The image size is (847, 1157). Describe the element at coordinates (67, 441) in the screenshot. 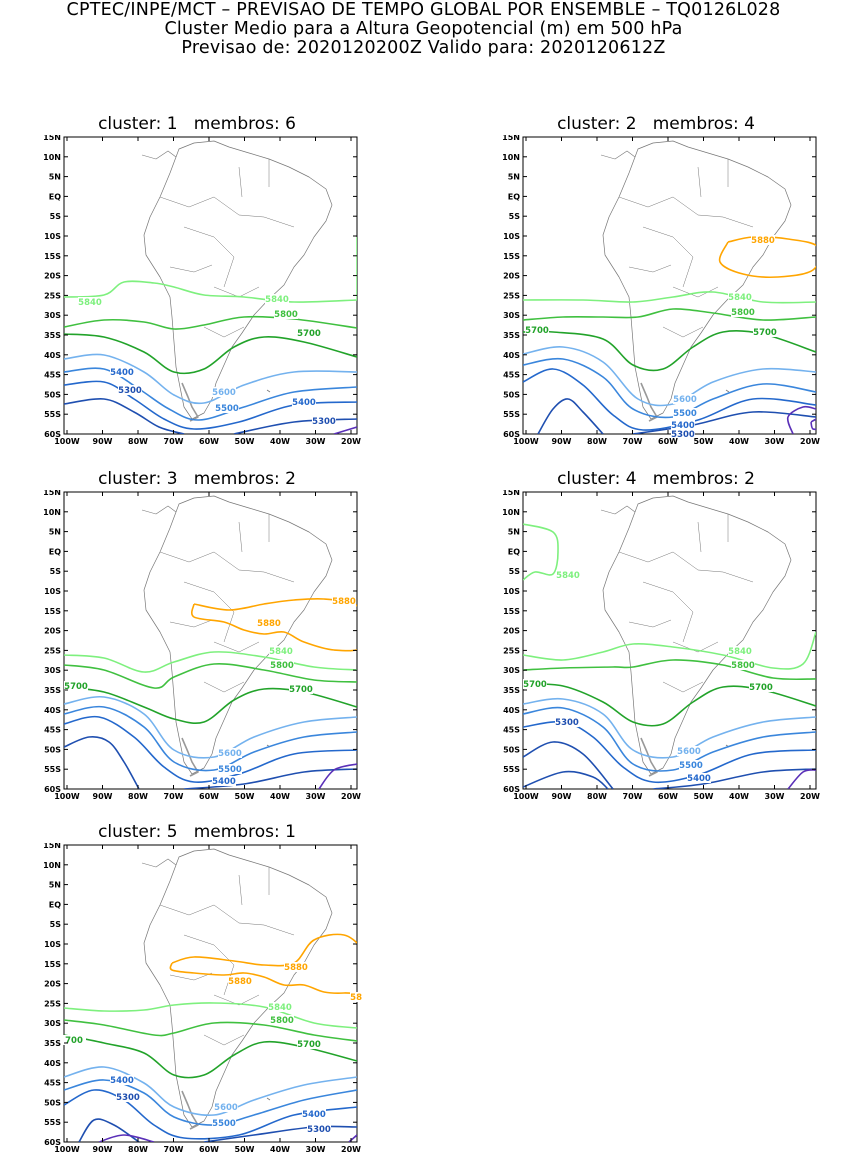

I see `lon-tick-label: 100W` at that location.